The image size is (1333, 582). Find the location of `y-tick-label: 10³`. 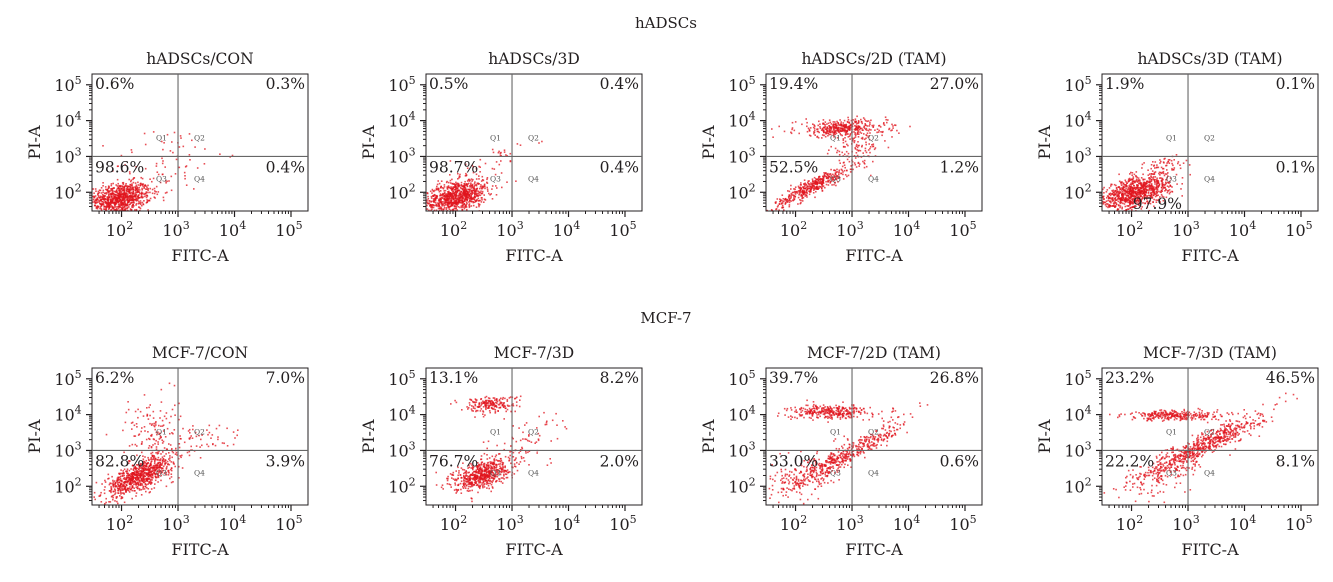

y-tick-label: 10³ is located at coordinates (67, 155).